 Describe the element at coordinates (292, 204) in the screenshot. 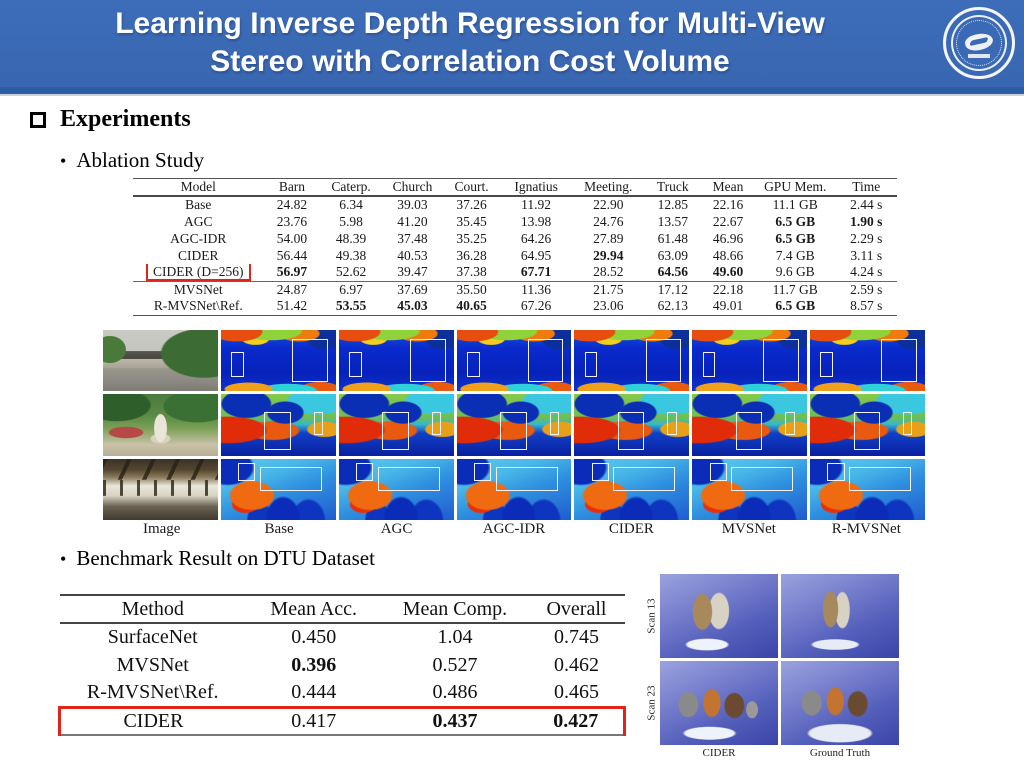

I see `value-cell: 24.82` at that location.